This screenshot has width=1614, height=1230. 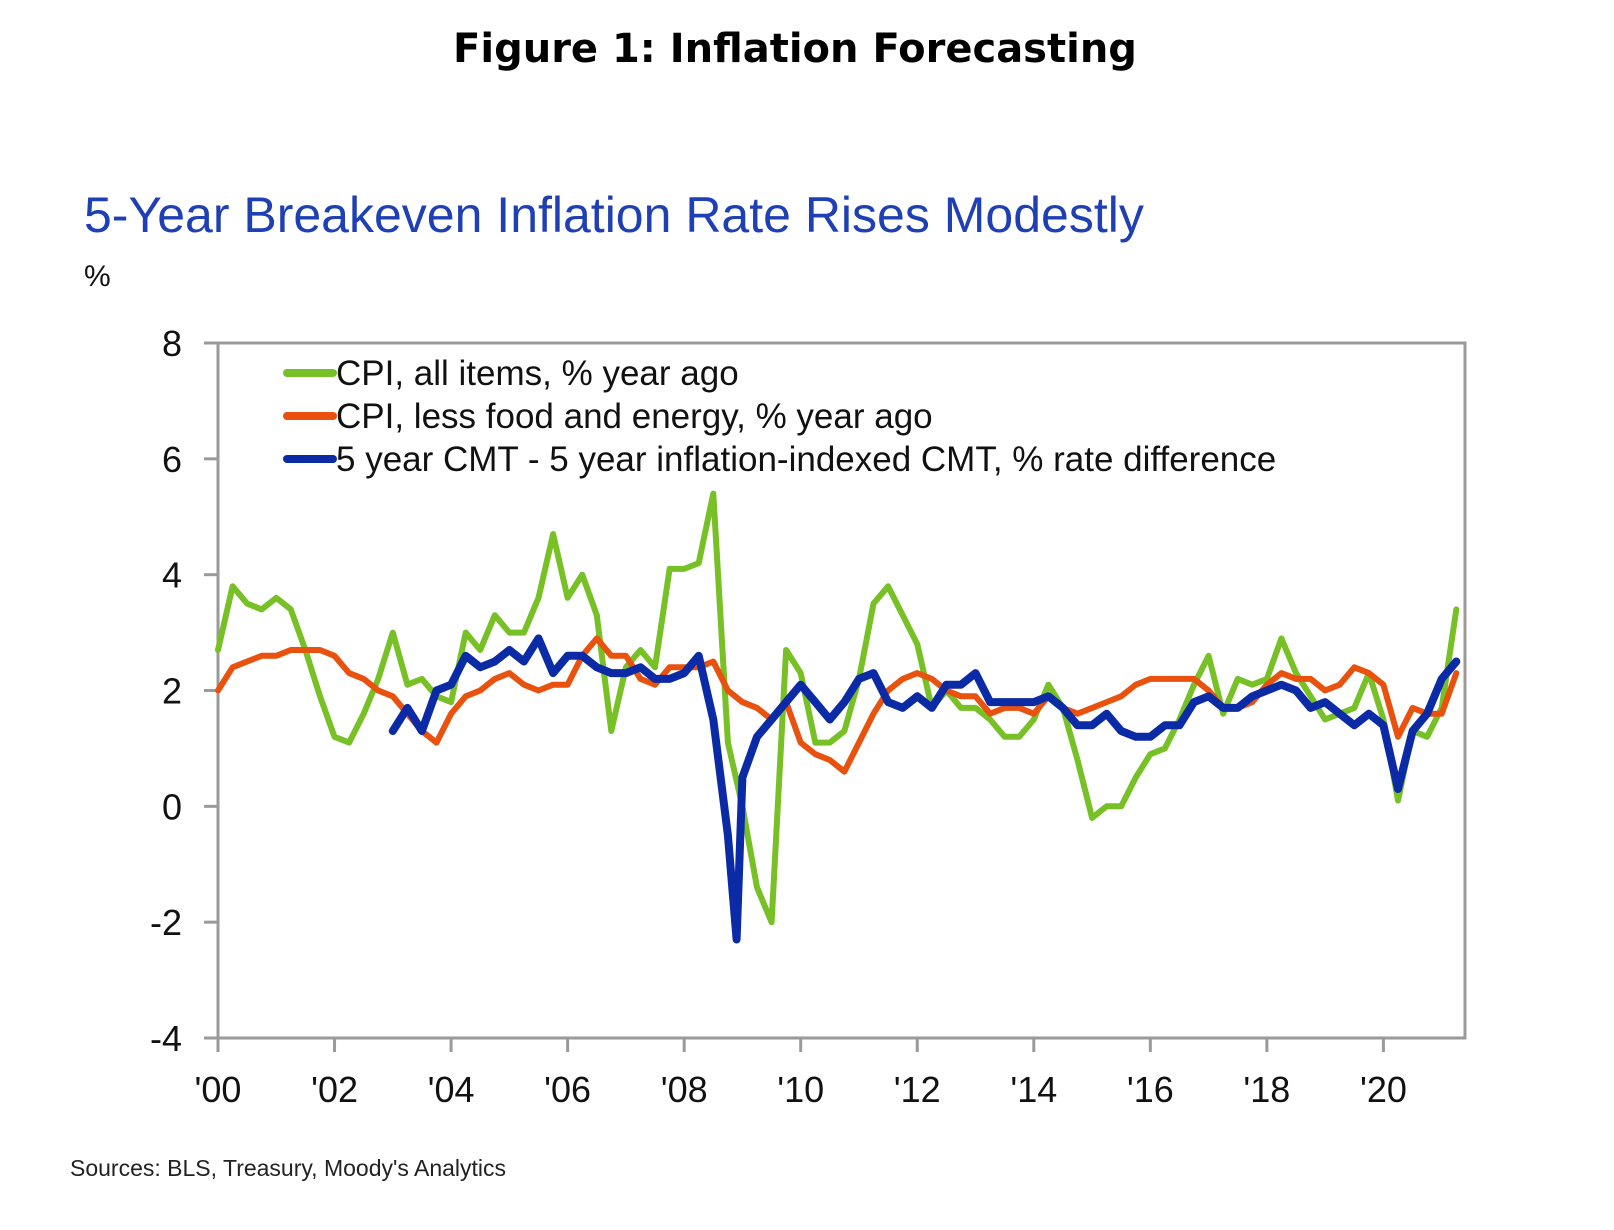 I want to click on x-tick-label: '04, so click(x=451, y=1089).